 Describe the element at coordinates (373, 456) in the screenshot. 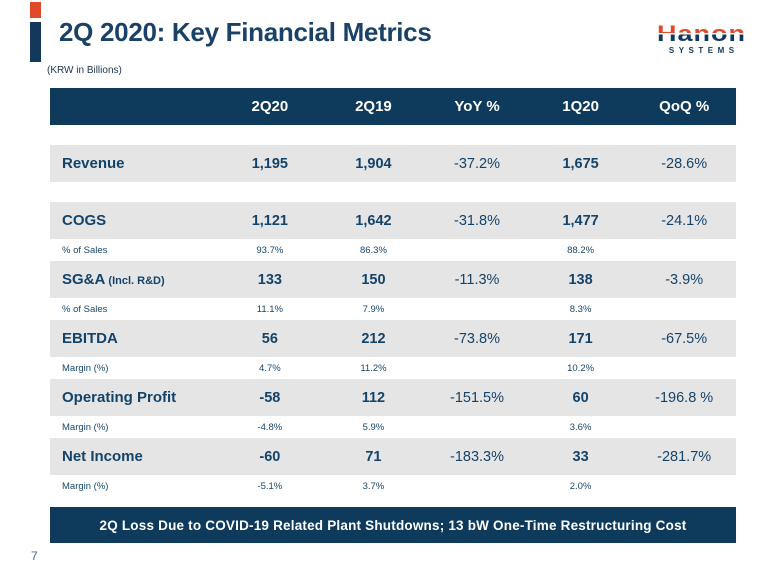

I see `cell-2q19: 71` at that location.